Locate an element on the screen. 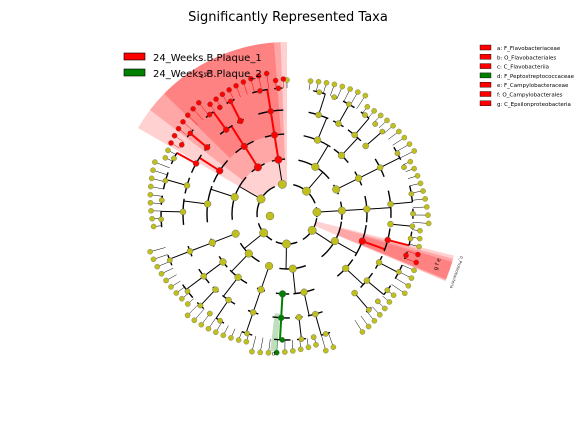 This screenshot has width=576, height=432. clade-letters-2: d is located at coordinates (273, 354).